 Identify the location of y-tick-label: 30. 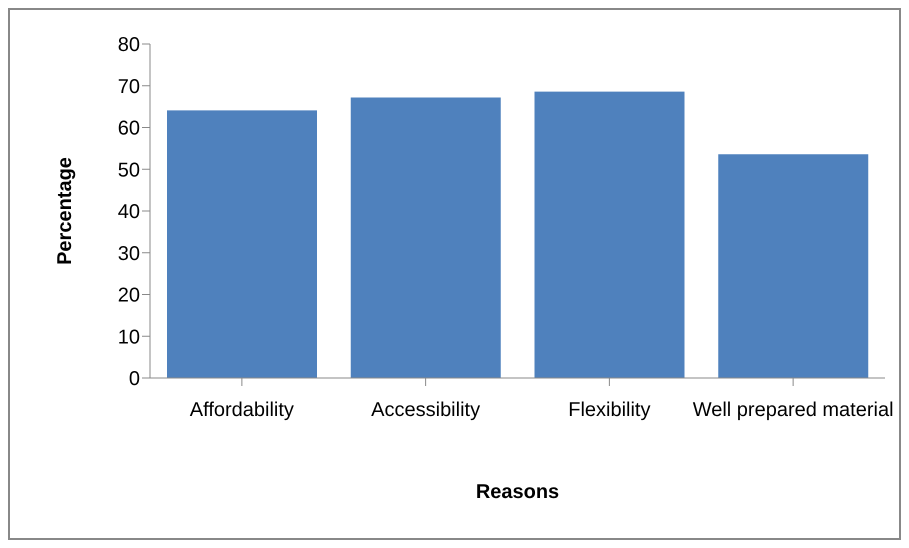
(129, 253).